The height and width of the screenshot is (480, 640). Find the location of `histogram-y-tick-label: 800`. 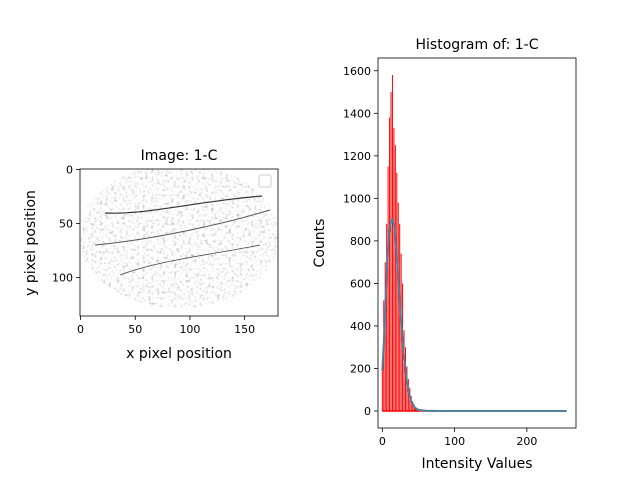

histogram-y-tick-label: 800 is located at coordinates (360, 241).